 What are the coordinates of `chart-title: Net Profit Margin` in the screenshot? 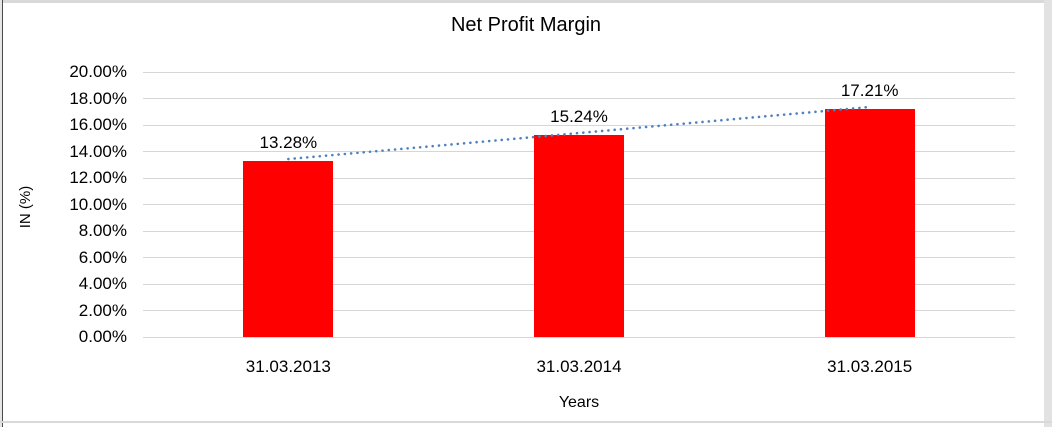 It's located at (526, 25).